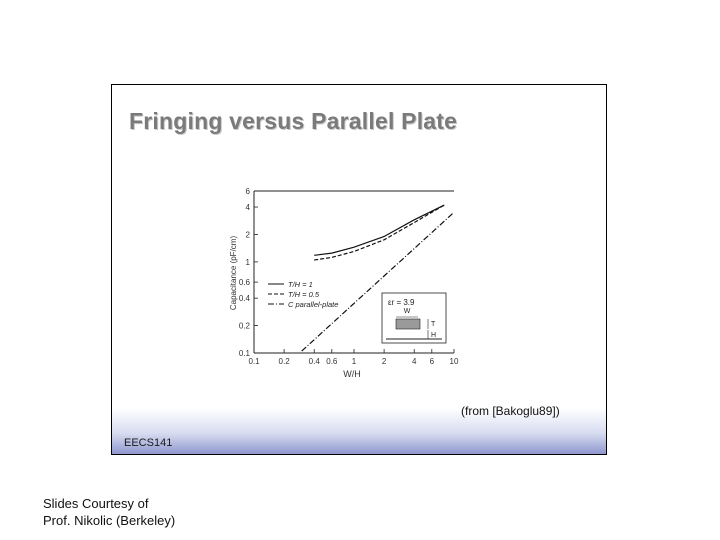 This screenshot has height=540, width=720. Describe the element at coordinates (332, 361) in the screenshot. I see `x-tick-label: 0.6` at that location.